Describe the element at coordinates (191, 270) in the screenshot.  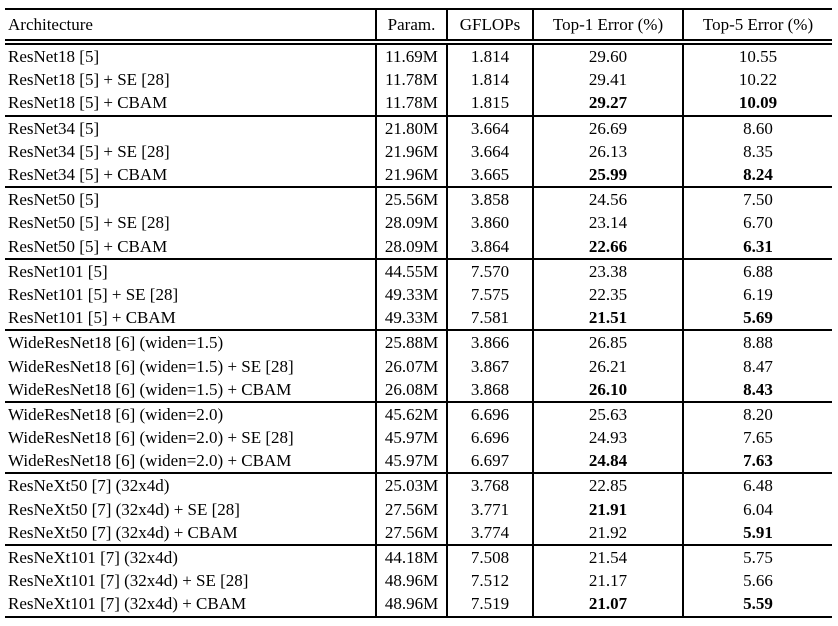
I see `architecture-cell: ResNet101 [5]` at that location.